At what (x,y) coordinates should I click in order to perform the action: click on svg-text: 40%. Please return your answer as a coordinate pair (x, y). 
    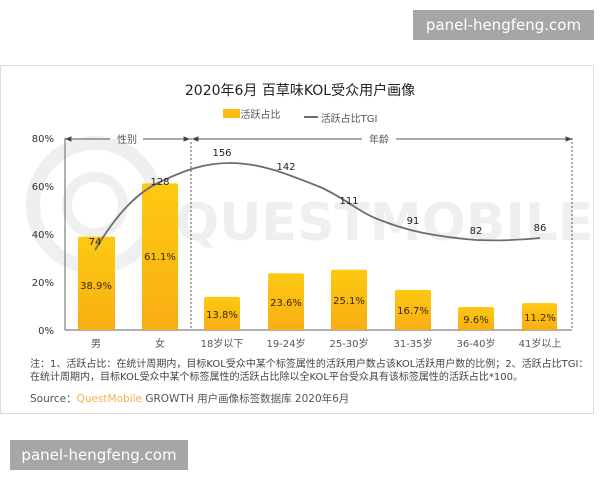
    Looking at the image, I should click on (43, 235).